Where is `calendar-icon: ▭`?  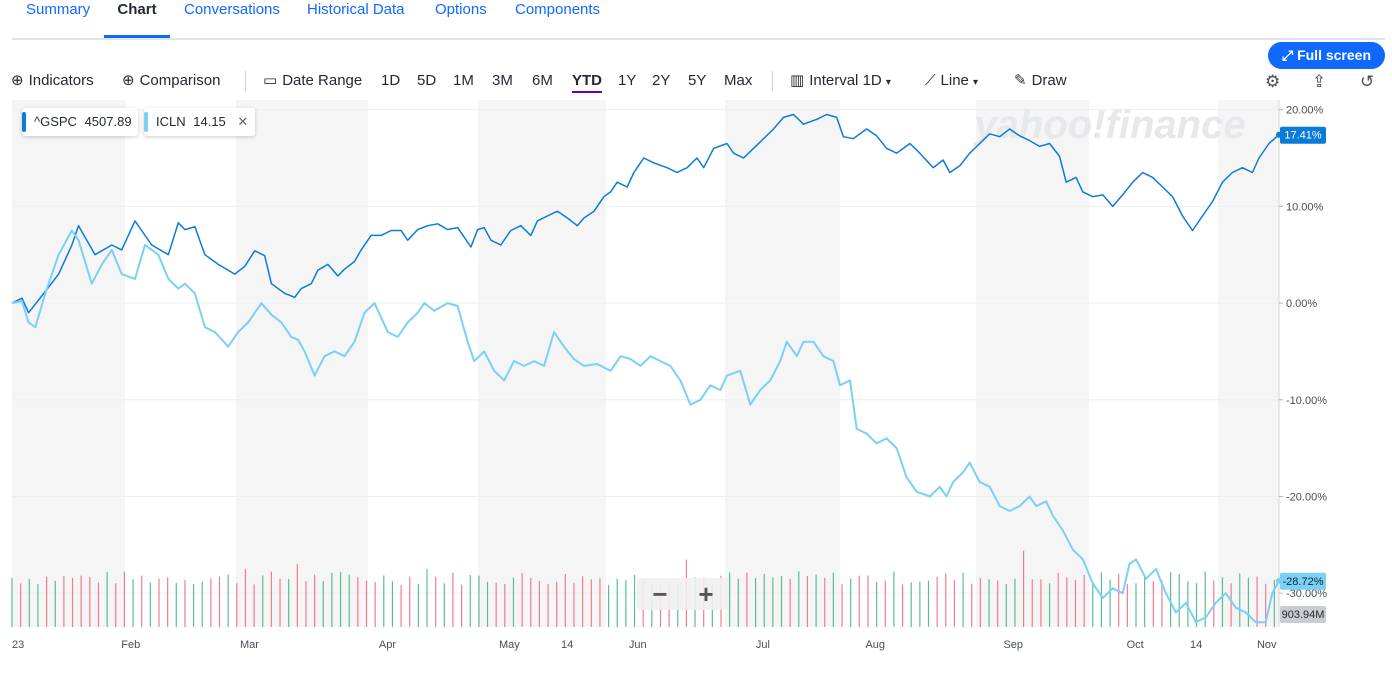
calendar-icon: ▭ is located at coordinates (270, 80).